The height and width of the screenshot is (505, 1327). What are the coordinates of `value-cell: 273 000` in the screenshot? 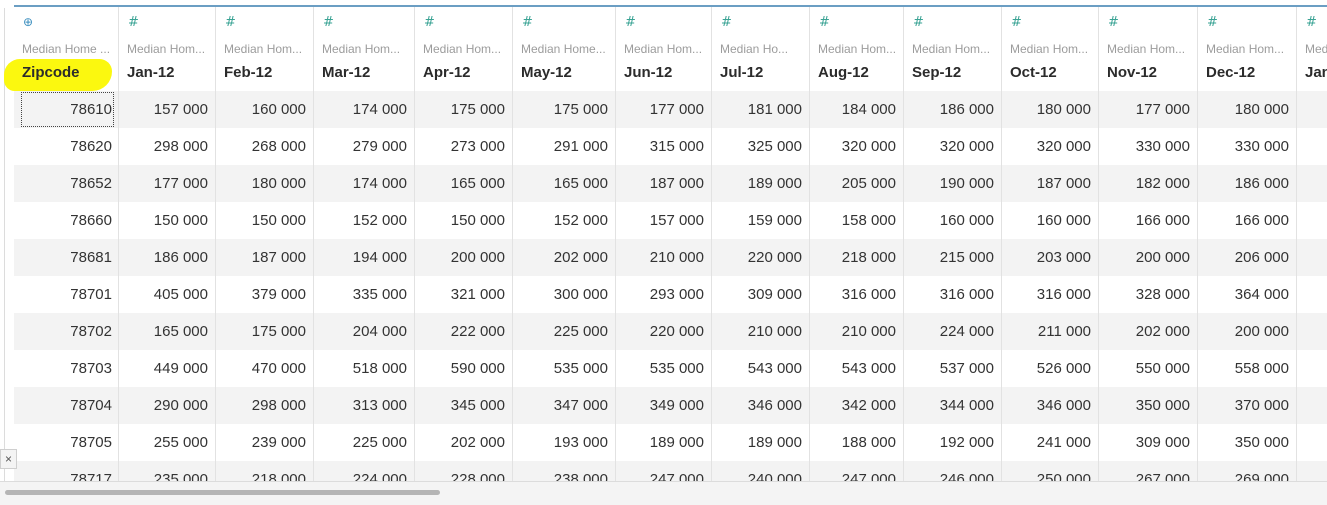 It's located at (464, 146).